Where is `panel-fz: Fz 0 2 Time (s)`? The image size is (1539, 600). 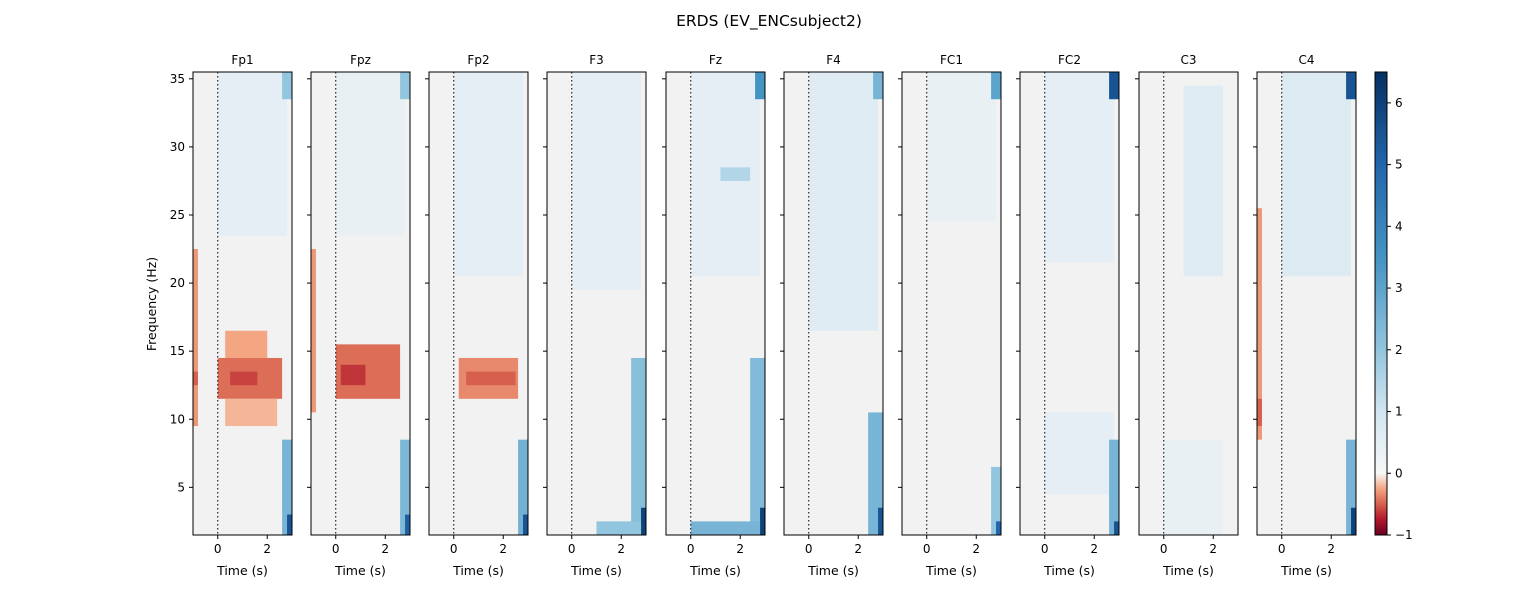 panel-fz: Fz 0 2 Time (s) is located at coordinates (714, 315).